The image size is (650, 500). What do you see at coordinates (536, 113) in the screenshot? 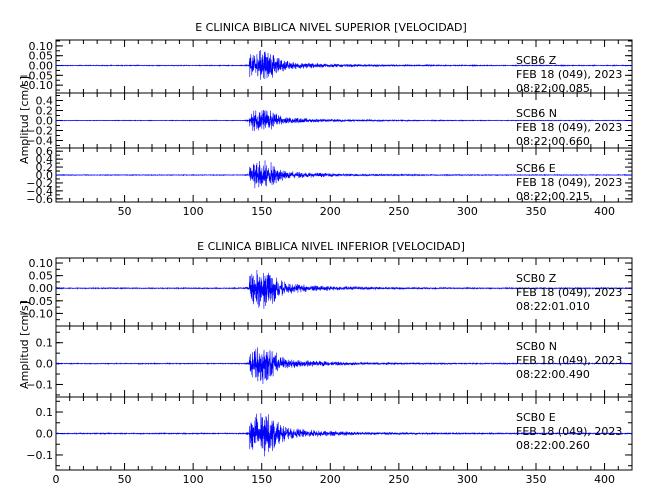
I see `panel-0-1-station-label: SCB6 N` at bounding box center [536, 113].